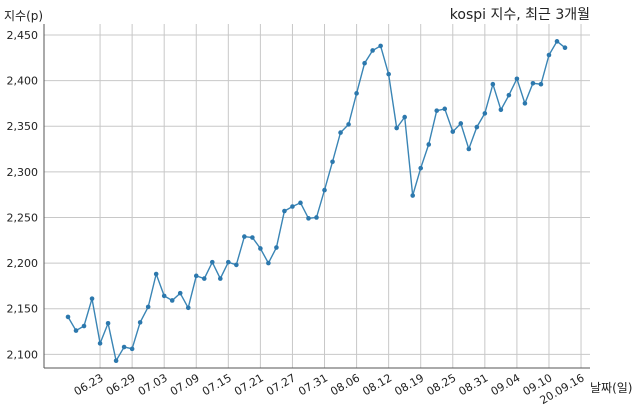 This screenshot has width=640, height=418. I want to click on x-tick-label: 06.29, so click(121, 384).